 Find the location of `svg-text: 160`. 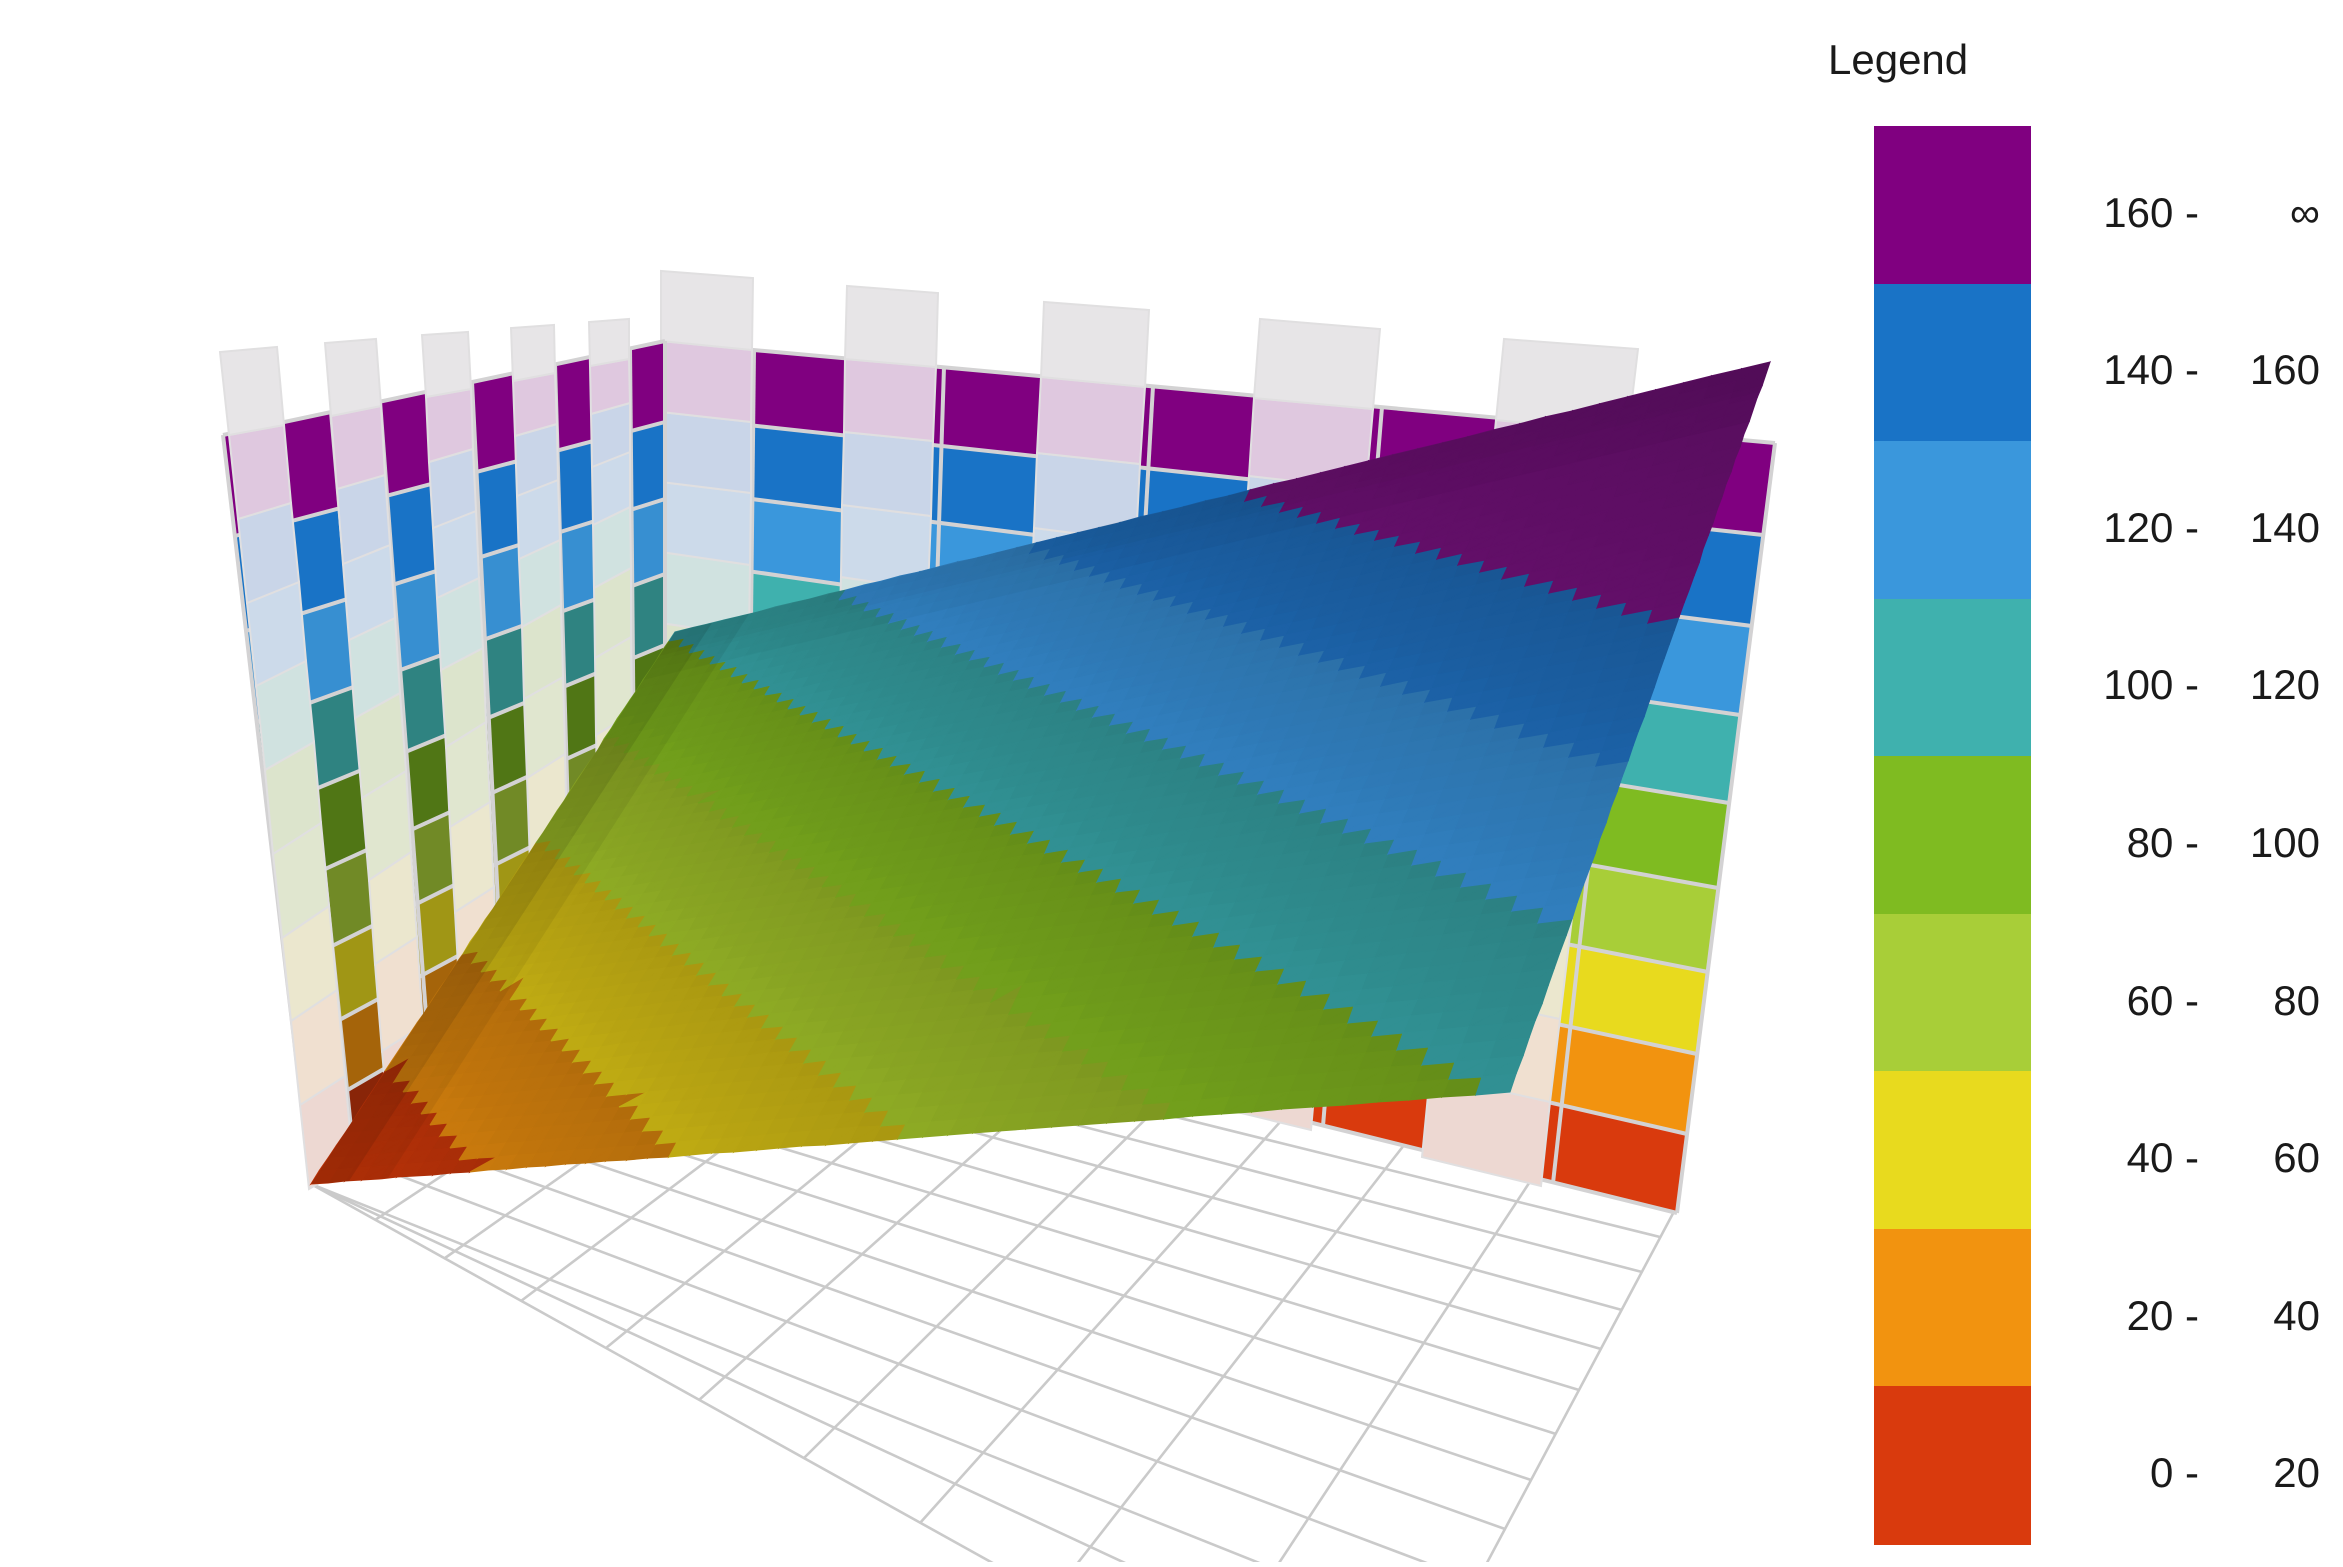

svg-text: 160 is located at coordinates (2285, 369).